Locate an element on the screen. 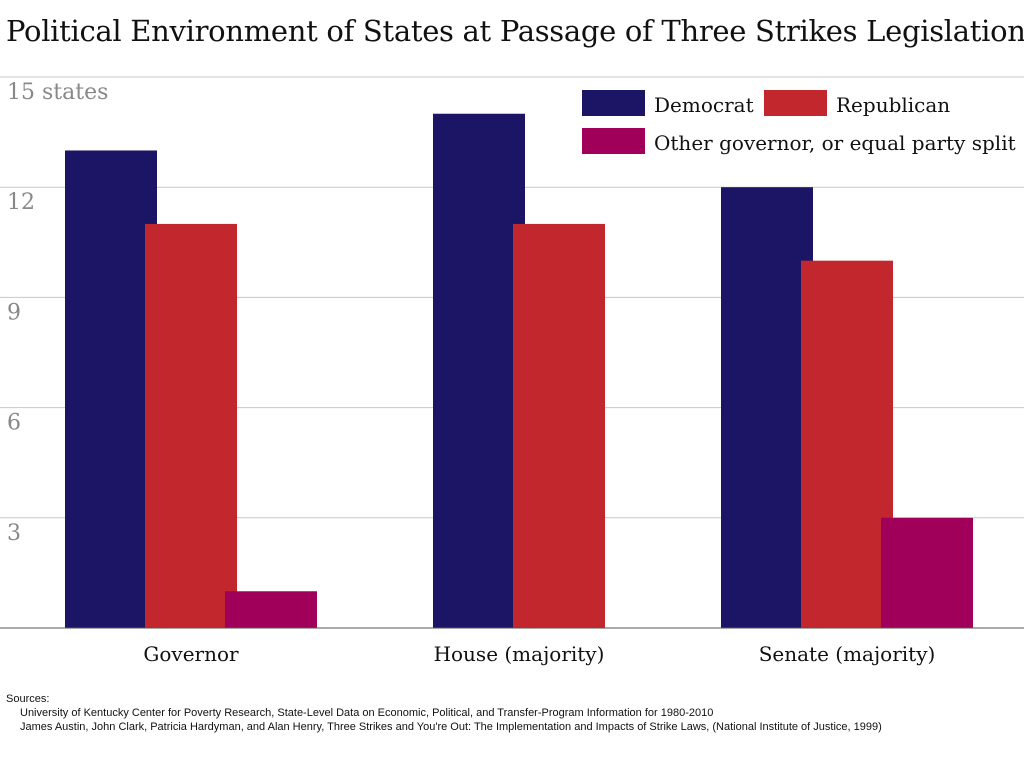  y-tick-label: 3 is located at coordinates (14, 533).